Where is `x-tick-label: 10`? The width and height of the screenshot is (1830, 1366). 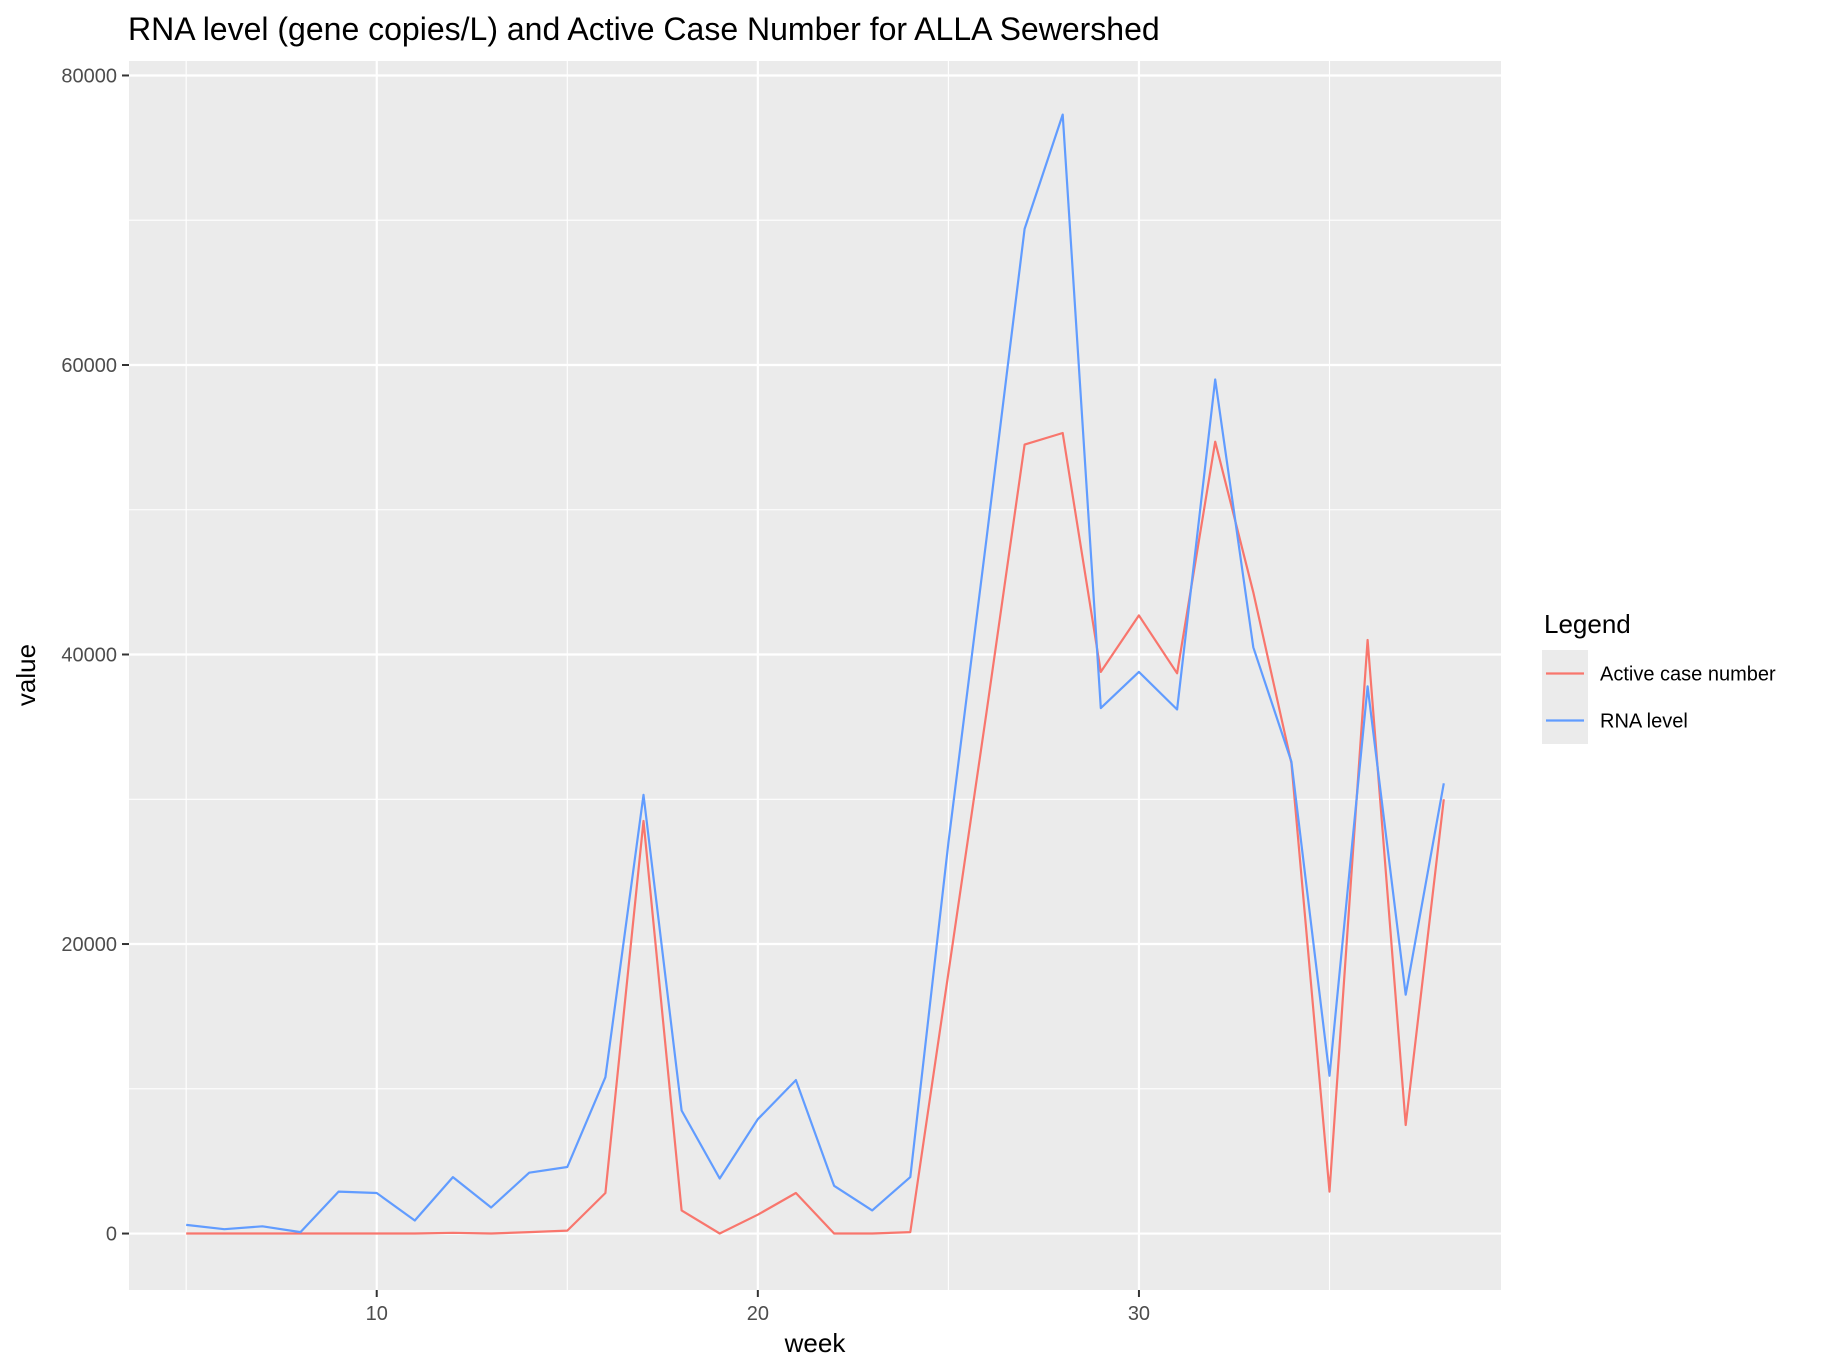
x-tick-label: 10 is located at coordinates (377, 1314).